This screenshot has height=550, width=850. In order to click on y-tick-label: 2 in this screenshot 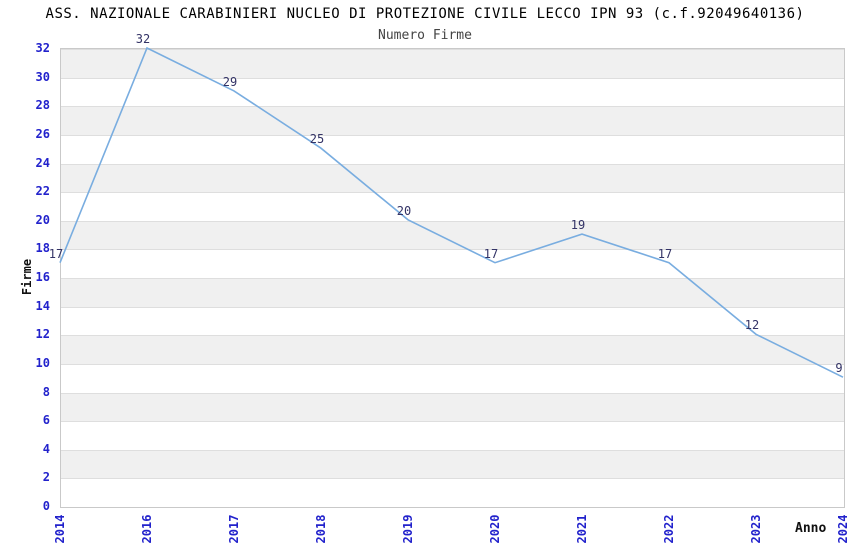, I will do `click(46, 477)`.